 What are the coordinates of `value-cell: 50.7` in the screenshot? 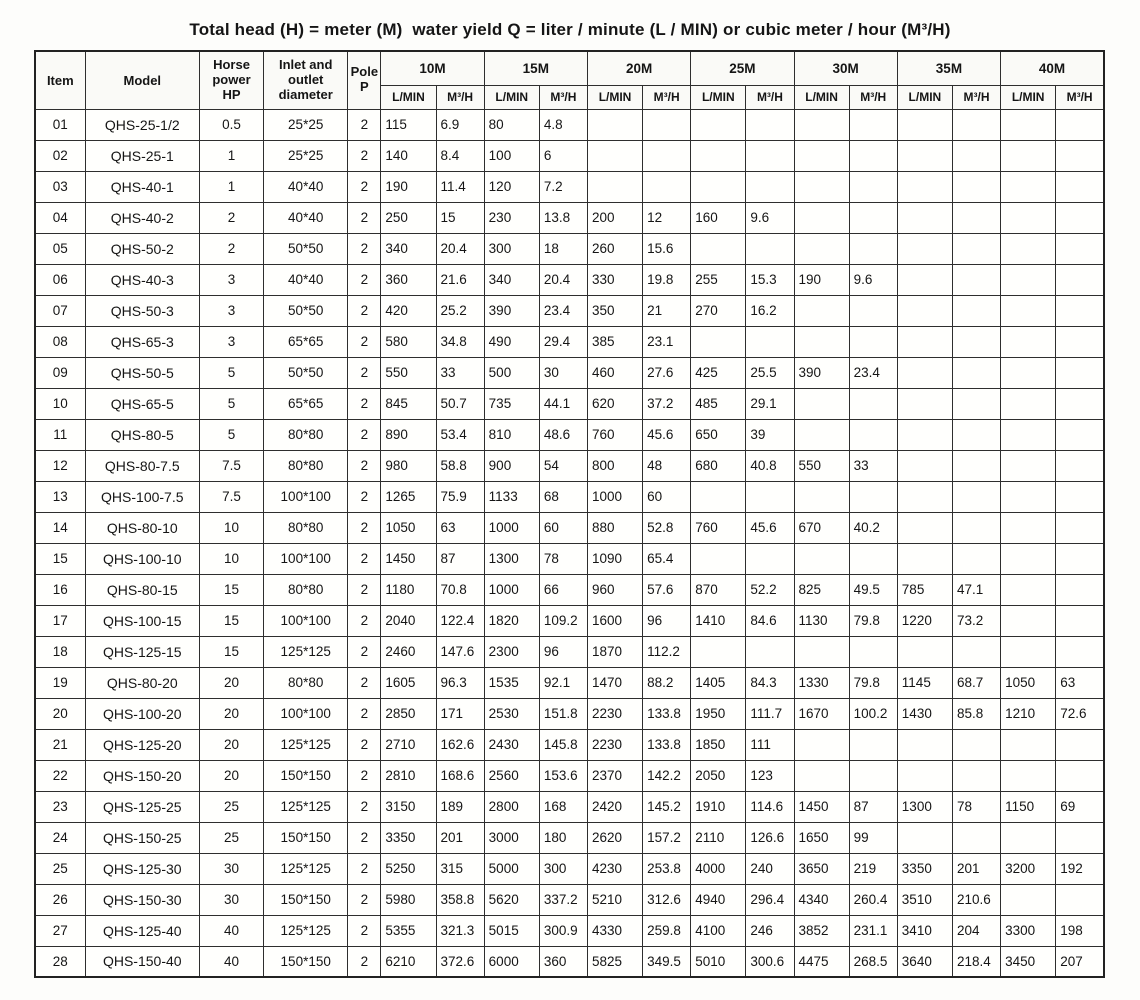 It's located at (460, 403).